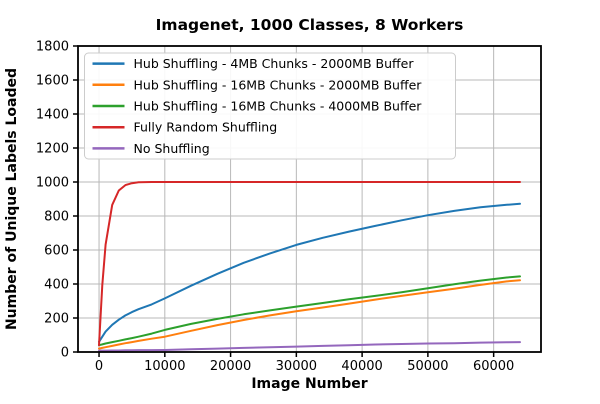  Describe the element at coordinates (310, 25) in the screenshot. I see `chart-title: Imagenet, 1000 Classes, 8 Workers` at that location.